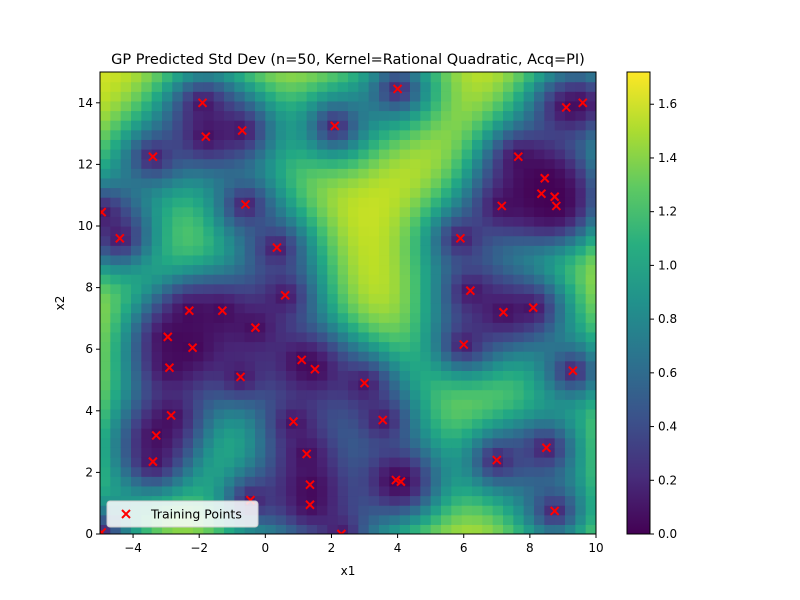  I want to click on y-tick-label: 10, so click(85, 226).